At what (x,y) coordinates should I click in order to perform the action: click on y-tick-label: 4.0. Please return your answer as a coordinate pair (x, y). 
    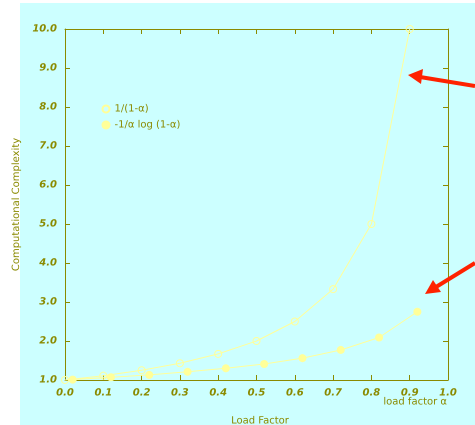
    Looking at the image, I should click on (48, 263).